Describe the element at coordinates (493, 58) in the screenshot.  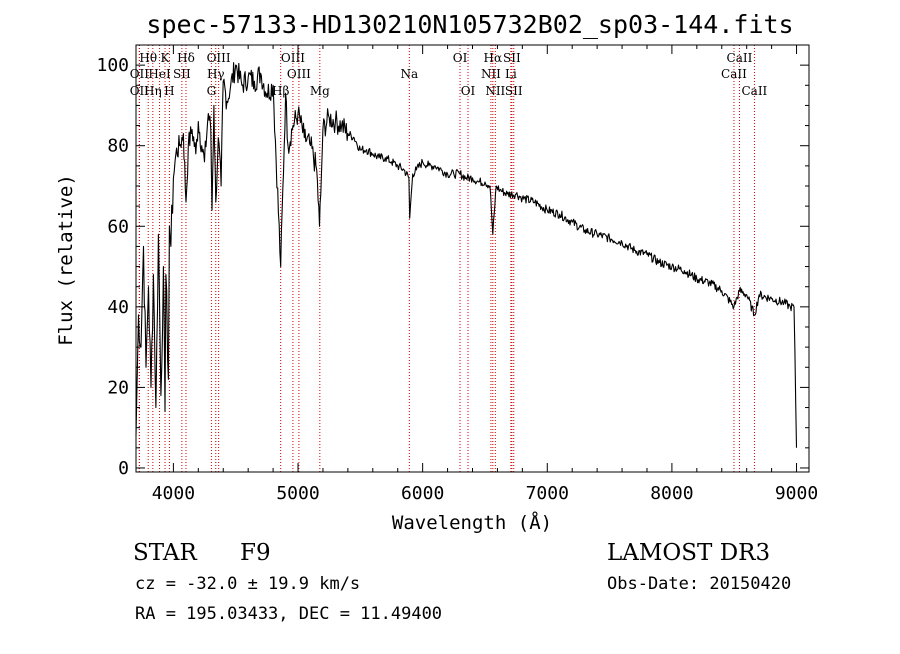
I see `spectral-line-label: Hα` at that location.